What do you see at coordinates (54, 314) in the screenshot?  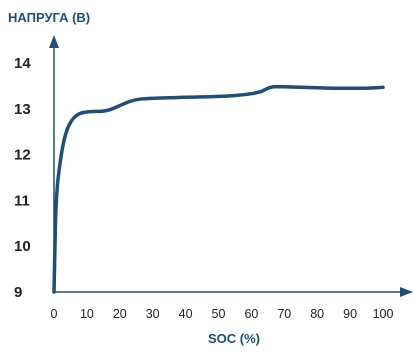 I see `x-tick-label: 0` at bounding box center [54, 314].